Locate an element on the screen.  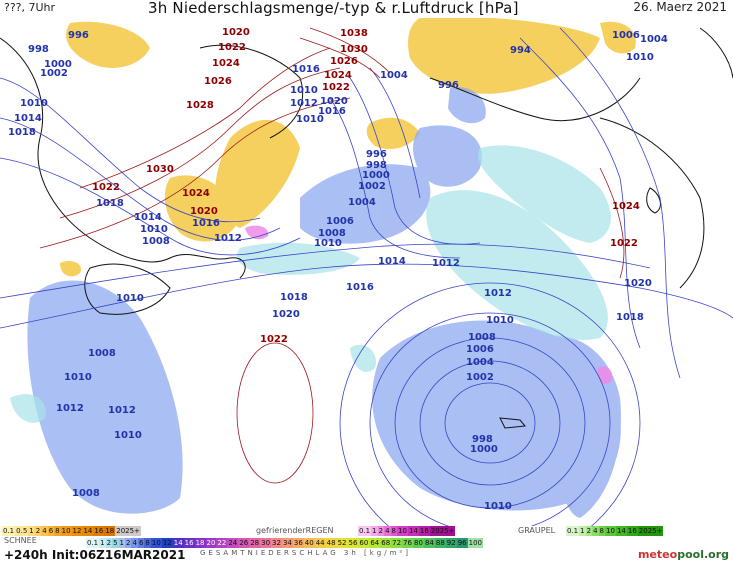
legend-cell: 56 is located at coordinates (353, 543).